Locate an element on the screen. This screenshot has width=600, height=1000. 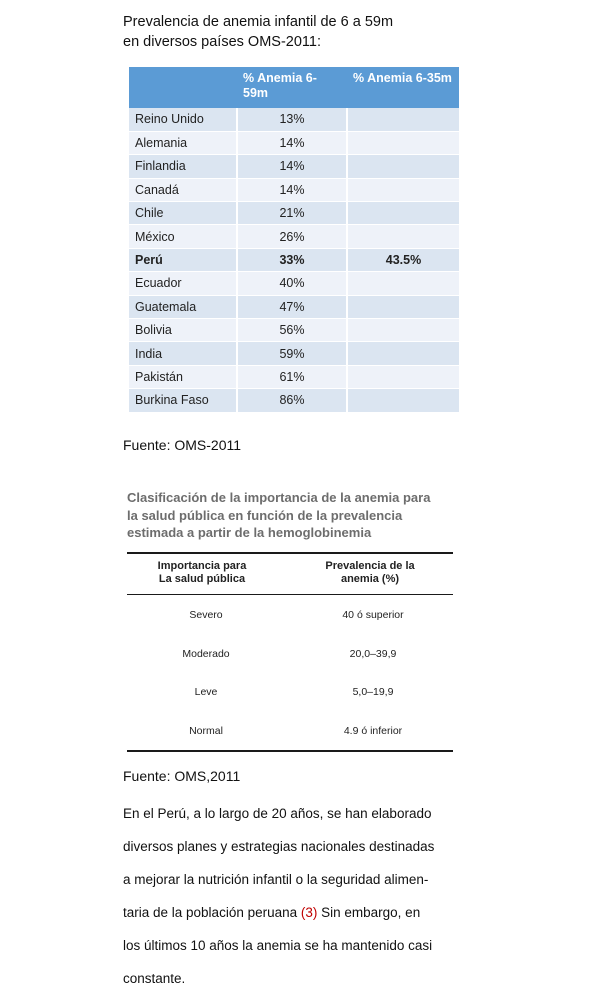
country-cell: Pakistán is located at coordinates (183, 377).